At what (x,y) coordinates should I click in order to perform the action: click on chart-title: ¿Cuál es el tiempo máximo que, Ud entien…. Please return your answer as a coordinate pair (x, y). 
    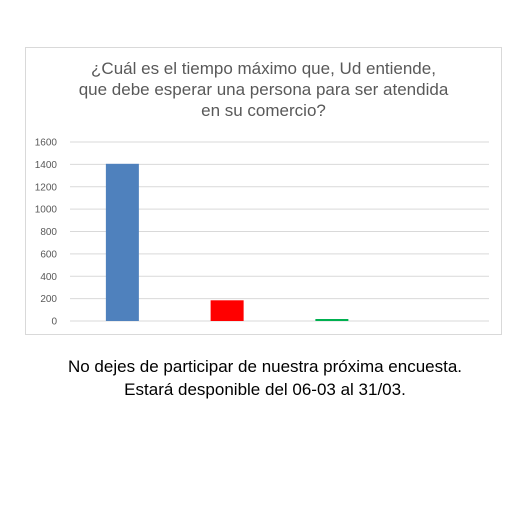
    Looking at the image, I should click on (263, 89).